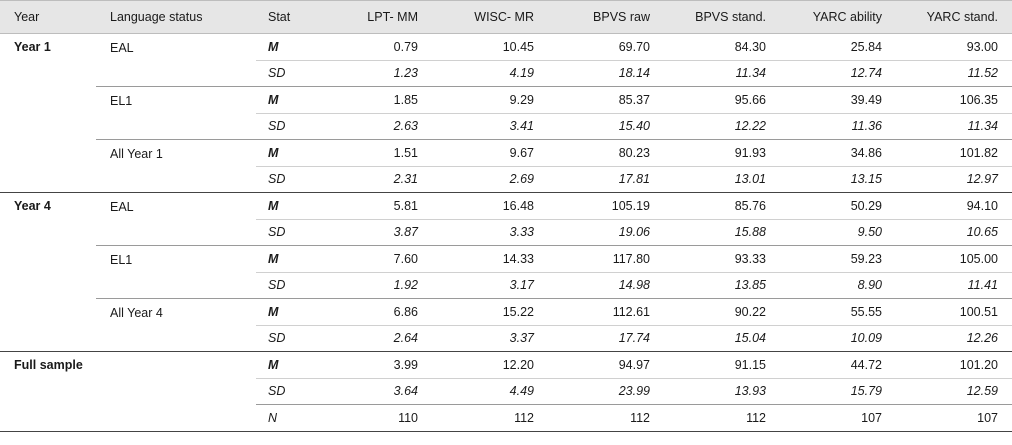 The height and width of the screenshot is (445, 1012). I want to click on cell-value: 17.81, so click(606, 179).